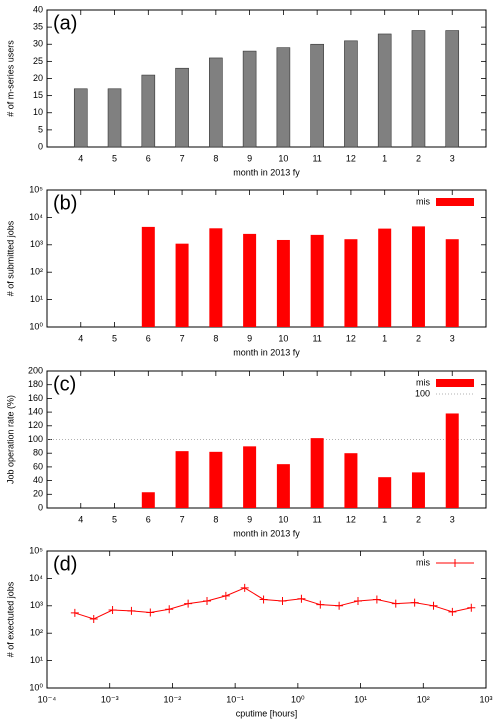  What do you see at coordinates (423, 699) in the screenshot?
I see `x-tick-label: 10²` at bounding box center [423, 699].